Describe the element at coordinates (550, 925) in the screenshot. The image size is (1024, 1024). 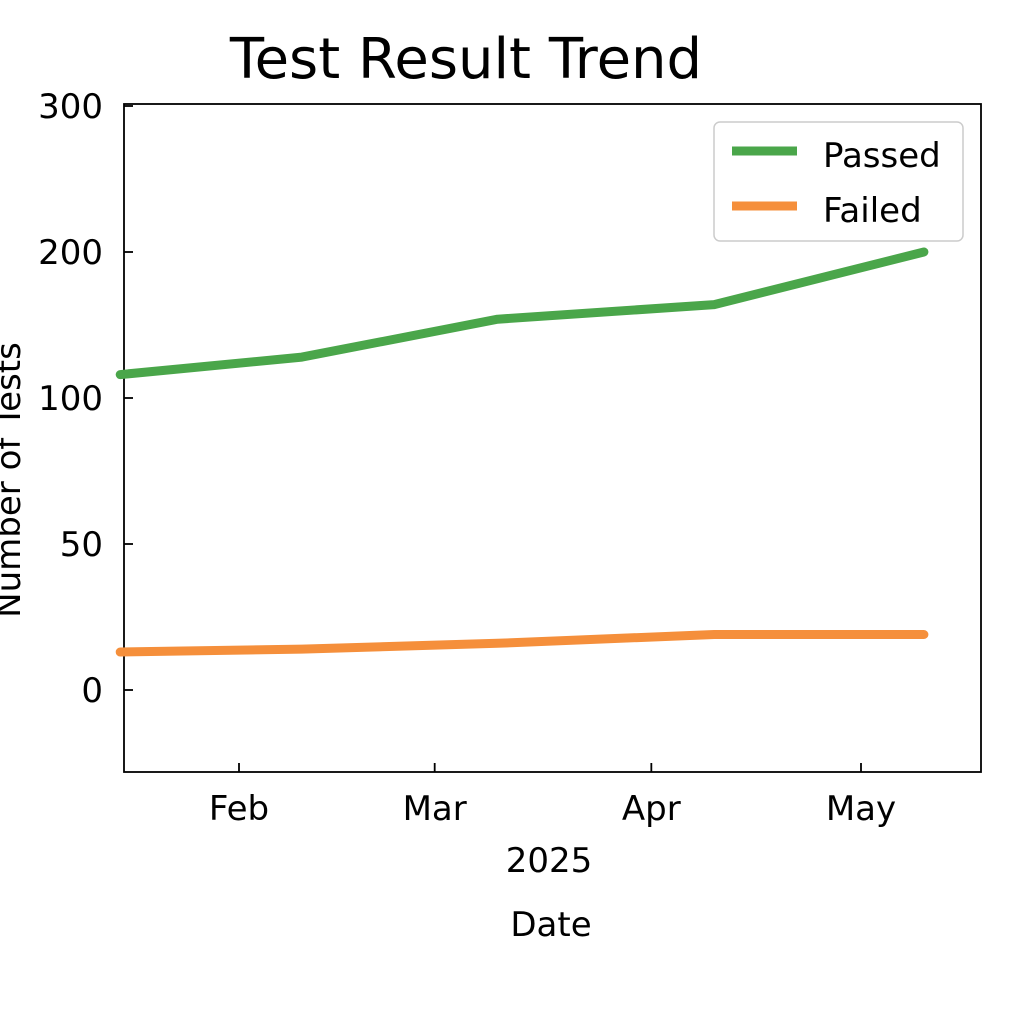
I see `x-axis-label: Date` at that location.